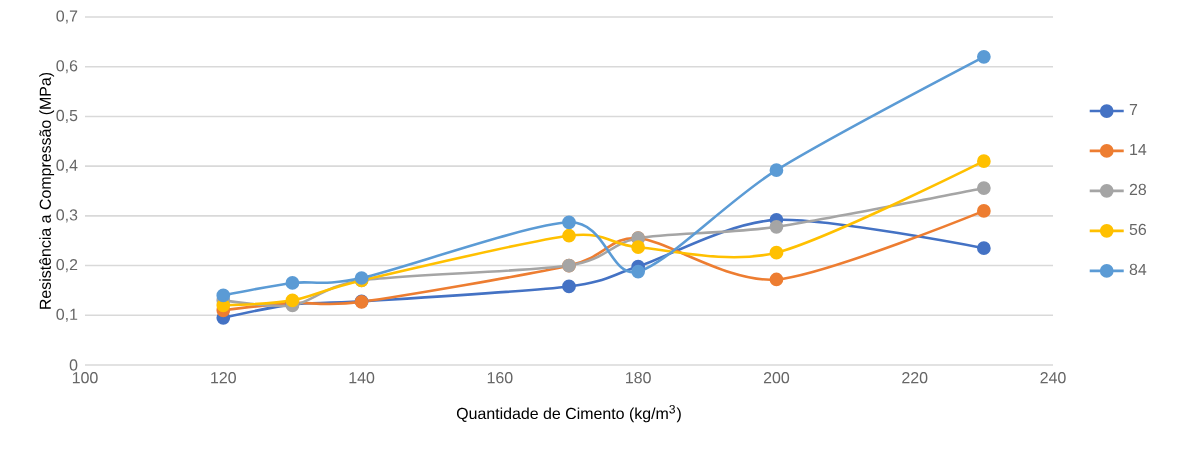 This screenshot has height=450, width=1195. Describe the element at coordinates (223, 378) in the screenshot. I see `x-tick-label: 120` at that location.